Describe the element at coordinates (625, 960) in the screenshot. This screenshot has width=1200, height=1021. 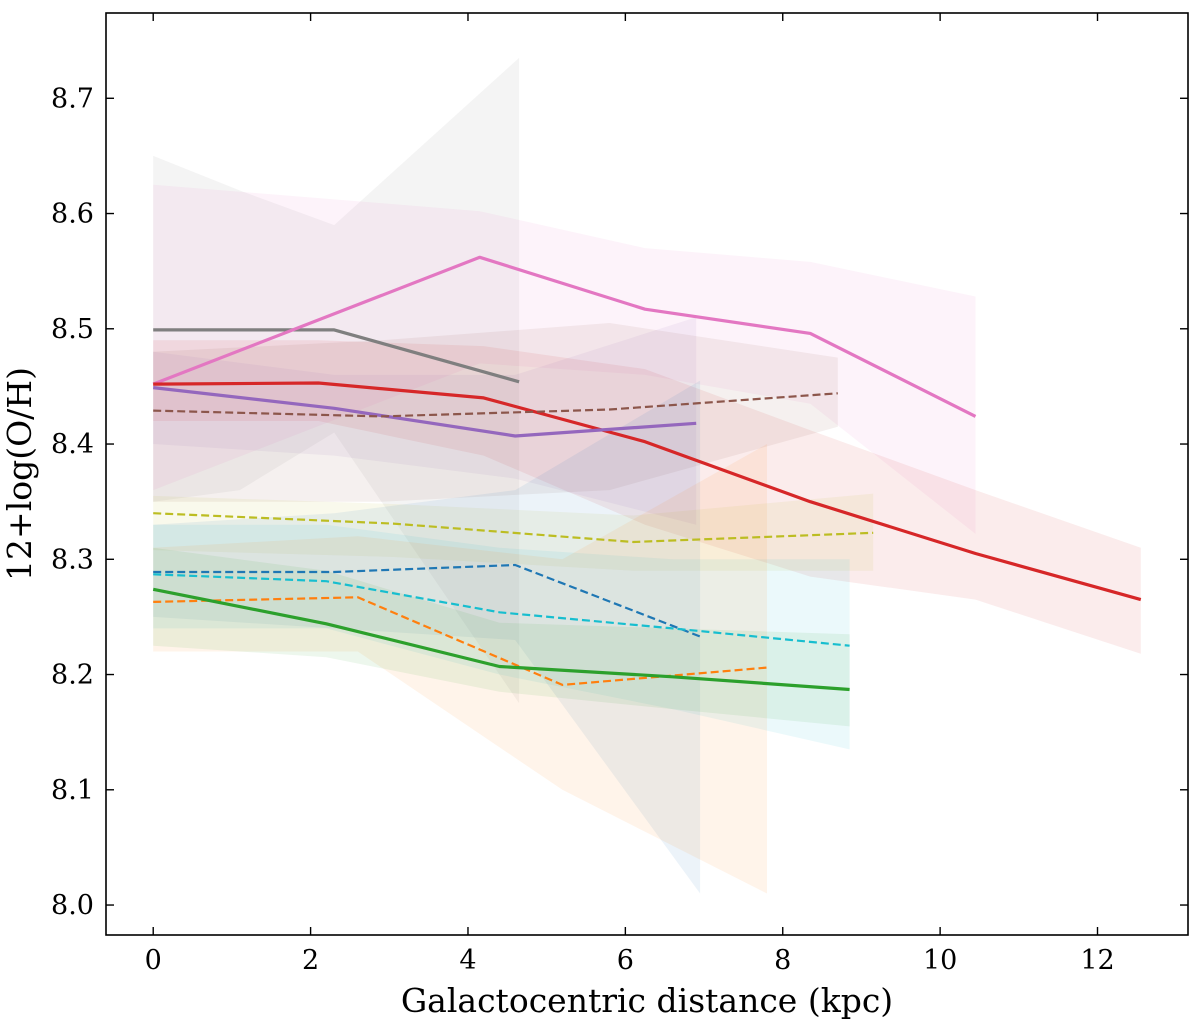
I see `x-tick-label: 6` at that location.